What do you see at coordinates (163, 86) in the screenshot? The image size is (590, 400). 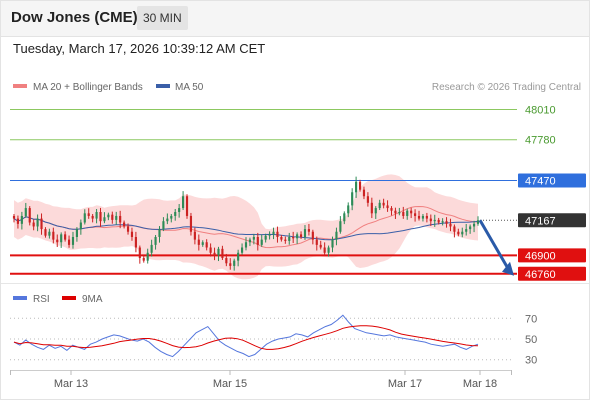 I see `ma50-legend-swatch` at bounding box center [163, 86].